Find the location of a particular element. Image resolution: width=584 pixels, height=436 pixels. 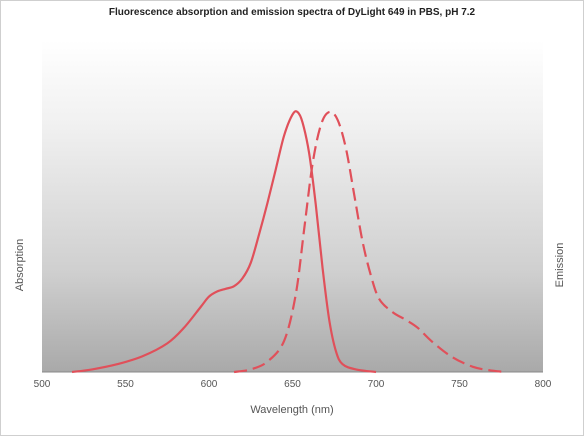

x-tick-label: 650 is located at coordinates (292, 384).